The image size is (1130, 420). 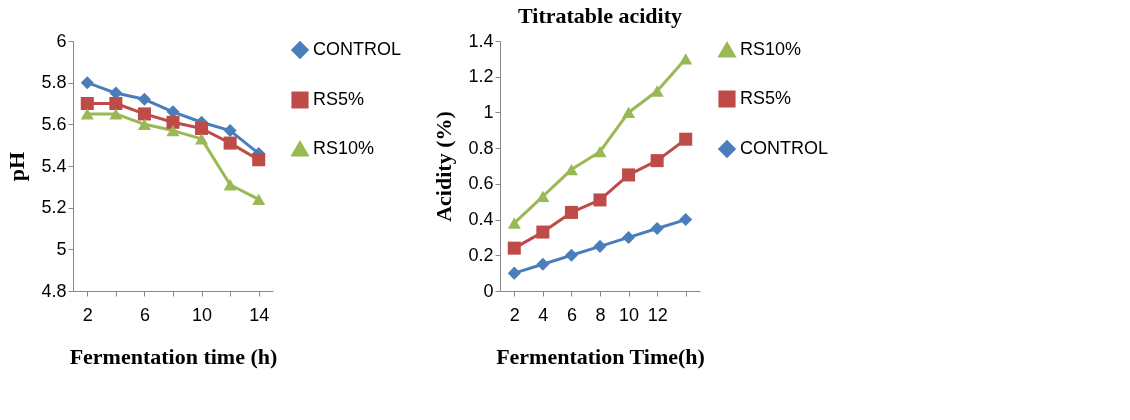 What do you see at coordinates (481, 219) in the screenshot?
I see `y-tick-label: 0.4` at bounding box center [481, 219].